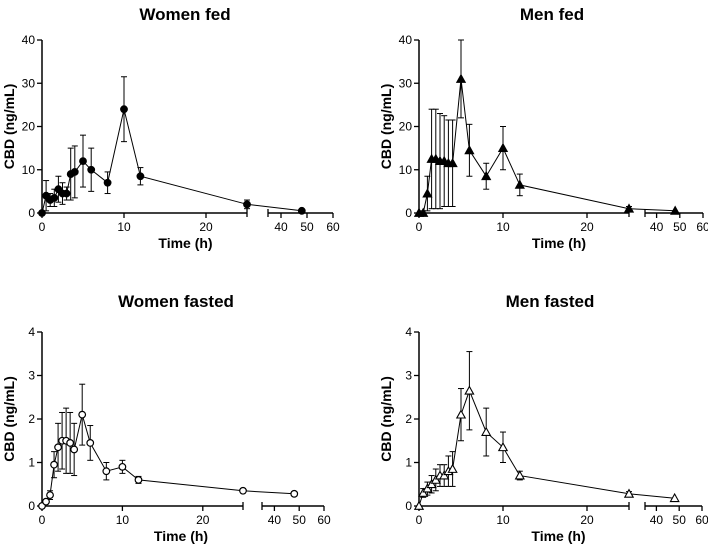 The height and width of the screenshot is (555, 708). What do you see at coordinates (184, 14) in the screenshot?
I see `chart-title: Women fed` at bounding box center [184, 14].